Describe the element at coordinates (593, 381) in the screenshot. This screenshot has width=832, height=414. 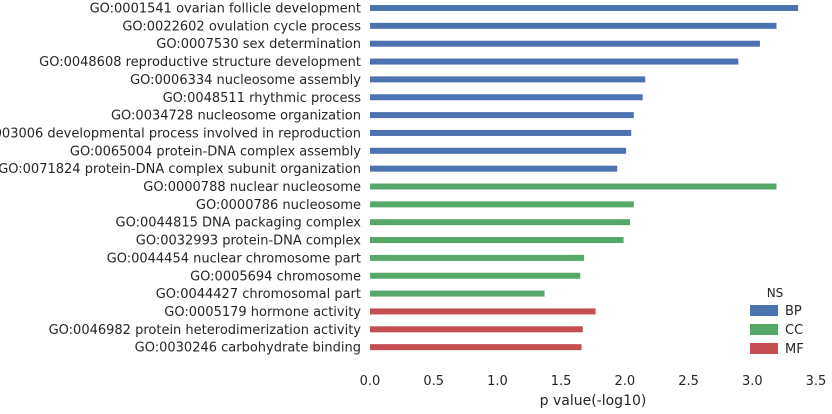
I see `x-tick-group: 0.0 0.5 1.0 1.5 2.0 2.5 3.0 3.5` at that location.